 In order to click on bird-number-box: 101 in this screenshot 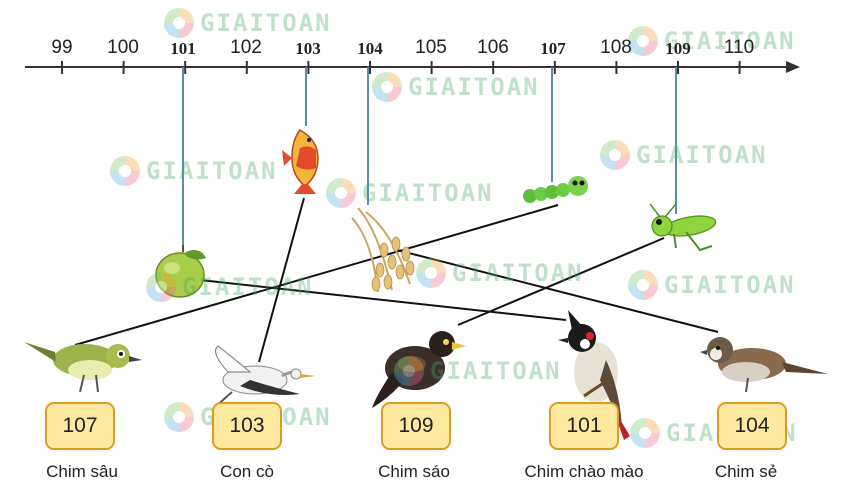, I will do `click(584, 426)`.